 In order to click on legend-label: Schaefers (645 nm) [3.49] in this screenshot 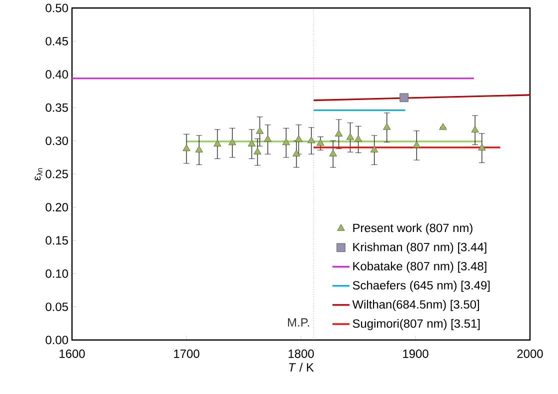, I will do `click(421, 286)`.